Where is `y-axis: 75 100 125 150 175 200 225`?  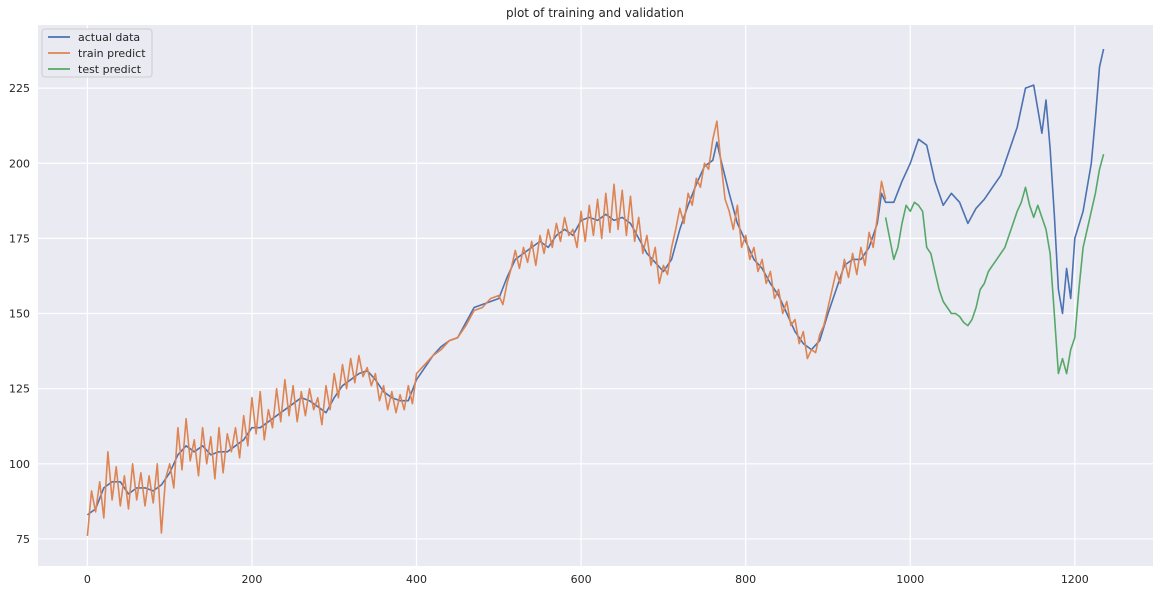 y-axis: 75 100 125 150 175 200 225 is located at coordinates (19, 314).